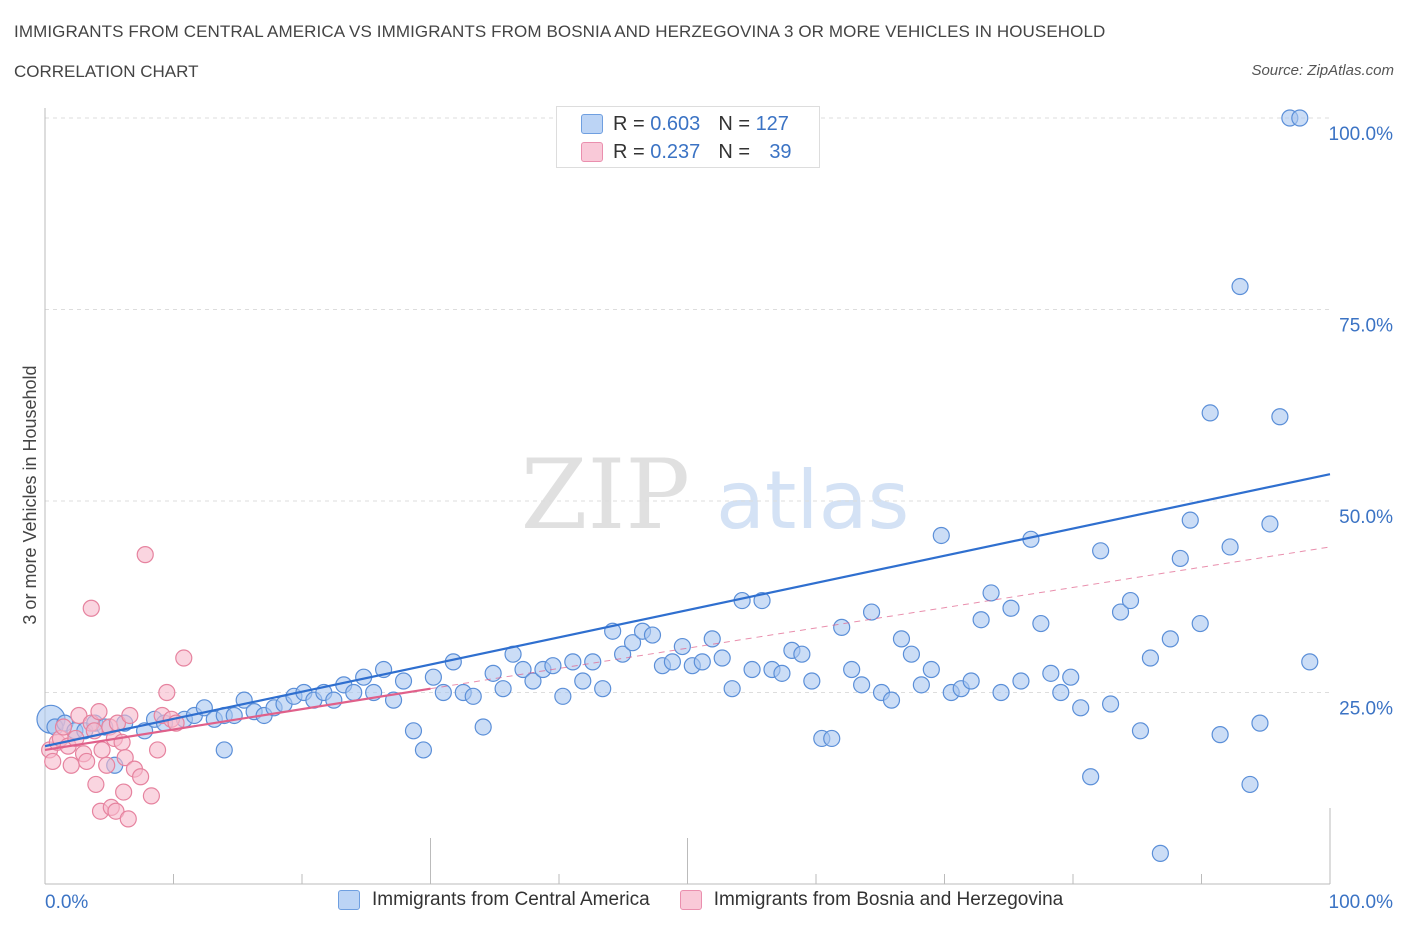  What do you see at coordinates (1322, 70) in the screenshot?
I see `source-label: Source: ZipAtlas.com` at bounding box center [1322, 70].